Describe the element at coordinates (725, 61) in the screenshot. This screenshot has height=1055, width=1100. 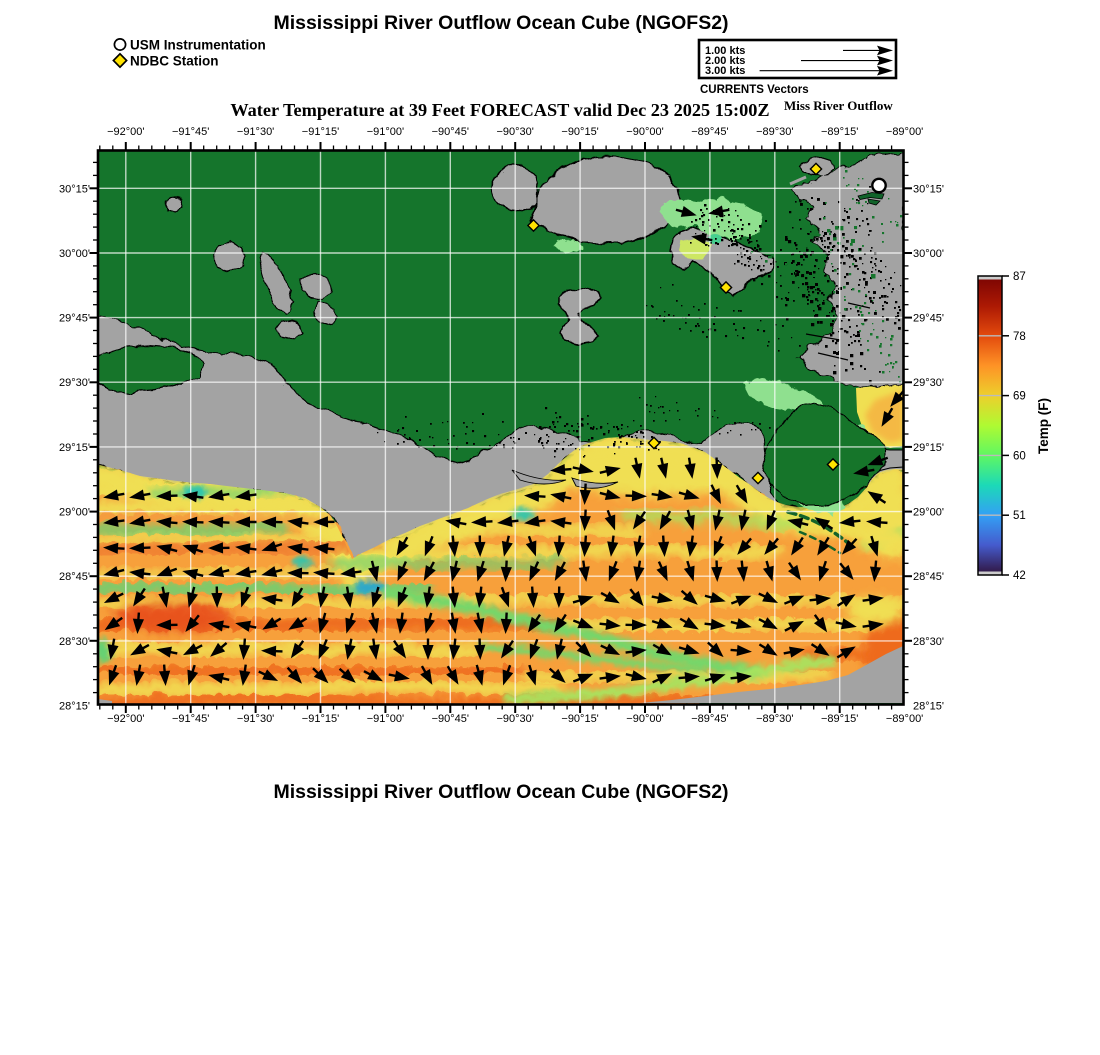
I see `svg-text: 2.00 kts` at that location.